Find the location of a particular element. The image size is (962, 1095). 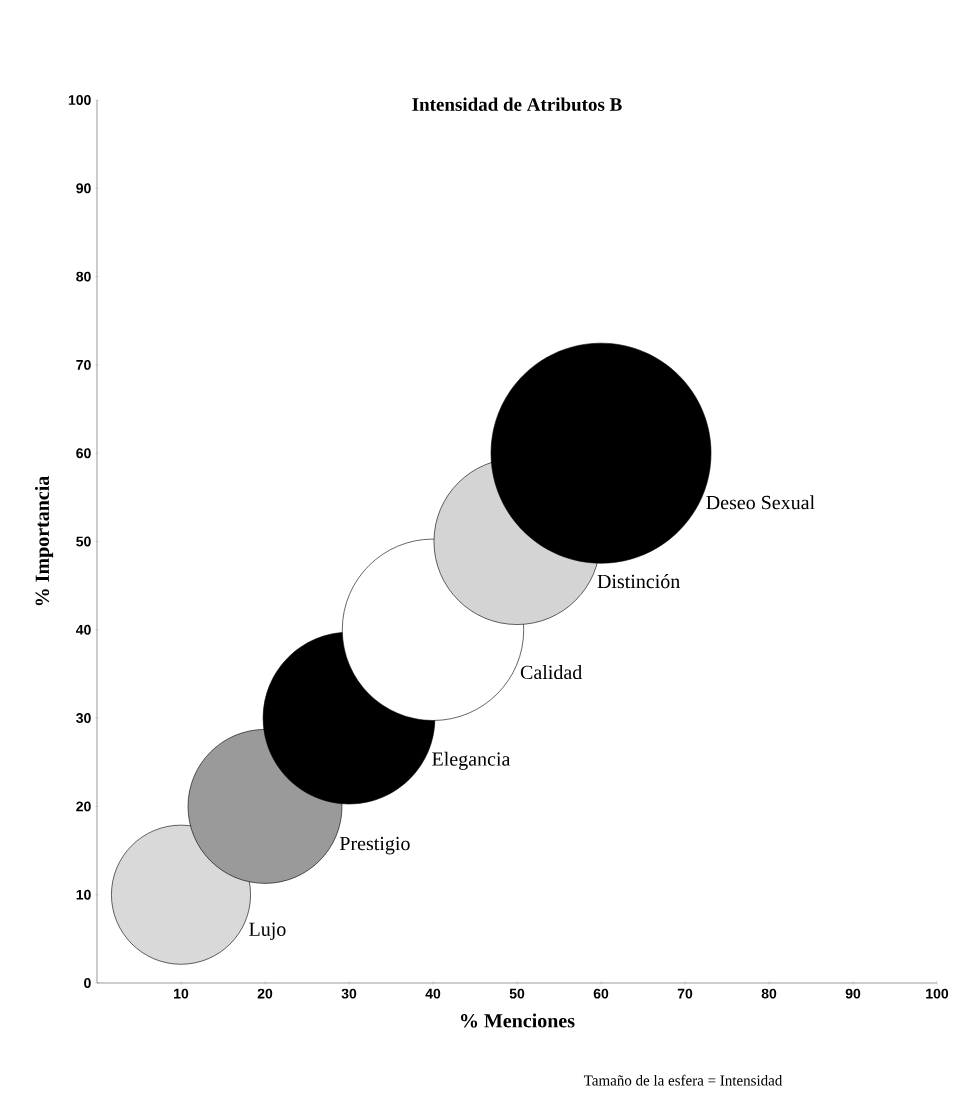

x-tick-label: 30 is located at coordinates (349, 993).